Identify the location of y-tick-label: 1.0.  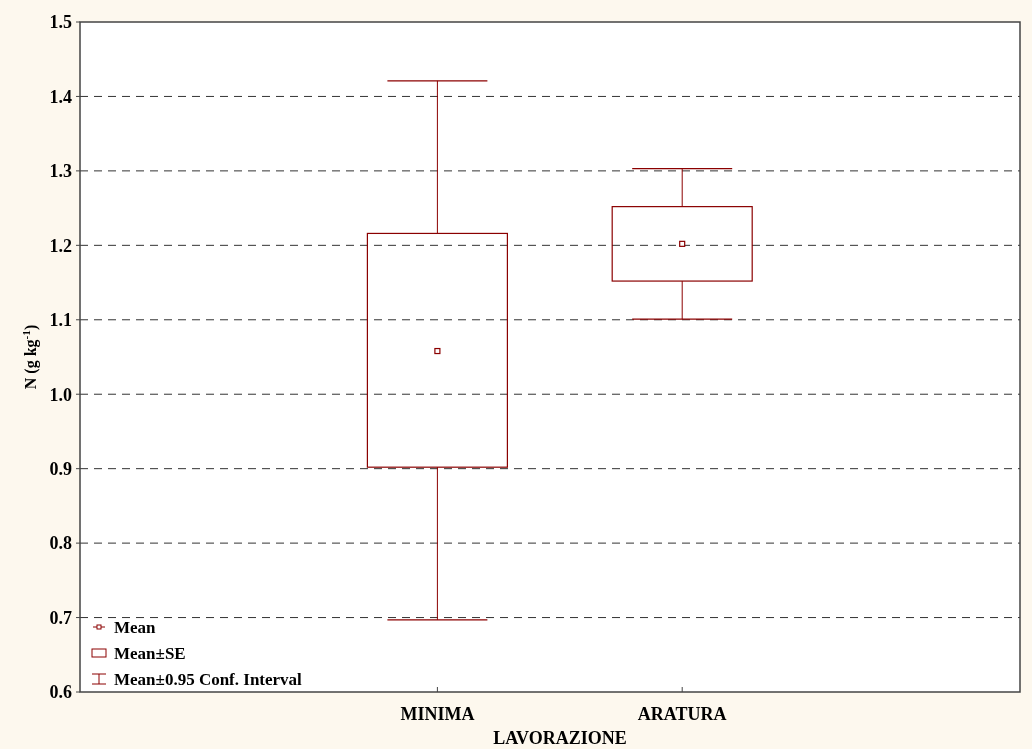
(60, 394).